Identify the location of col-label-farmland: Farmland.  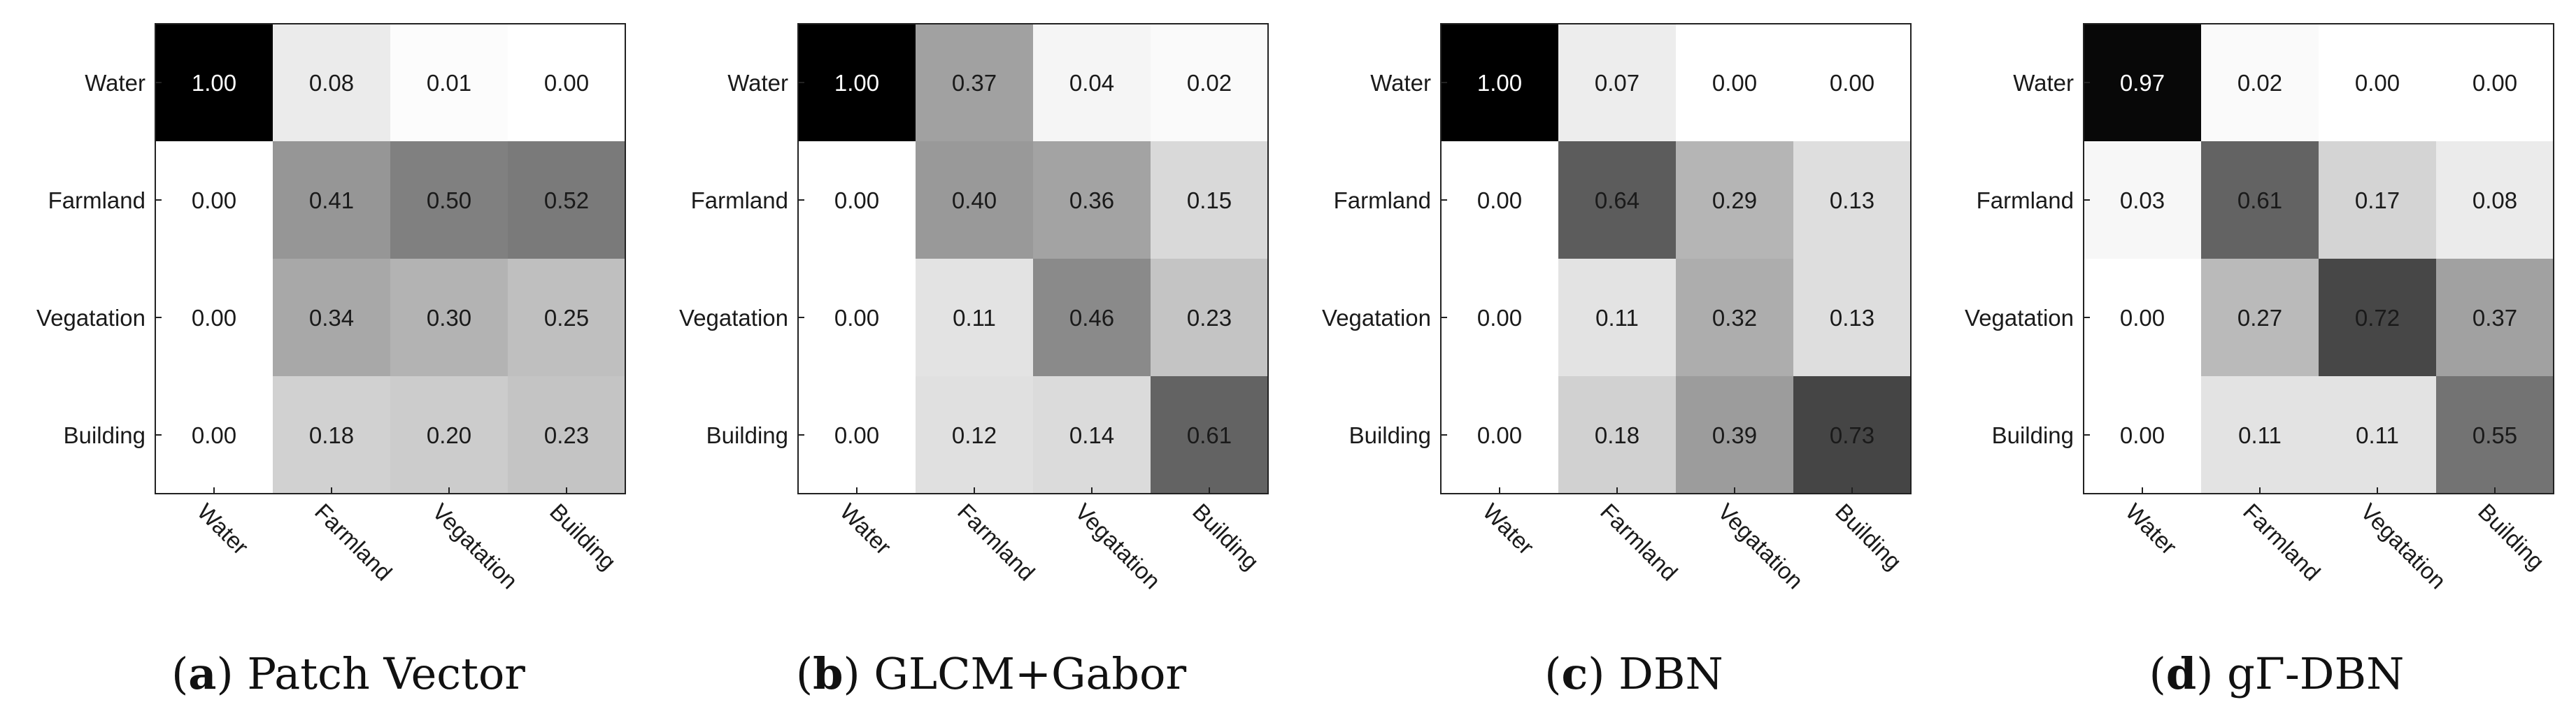
(996, 542).